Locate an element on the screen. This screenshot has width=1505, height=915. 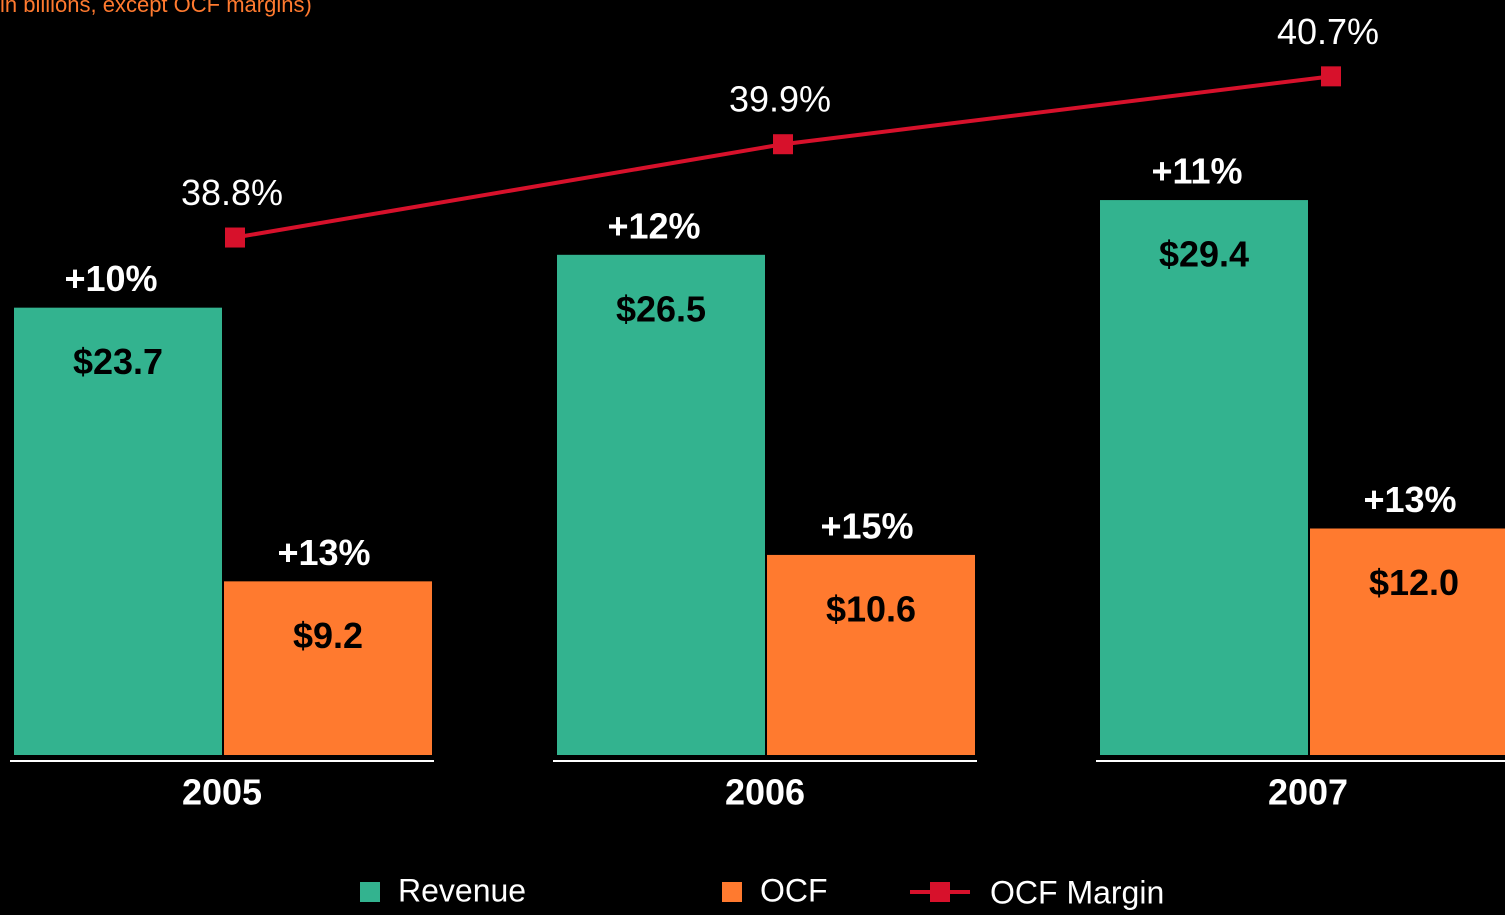
value-label: $23.7 is located at coordinates (118, 361).